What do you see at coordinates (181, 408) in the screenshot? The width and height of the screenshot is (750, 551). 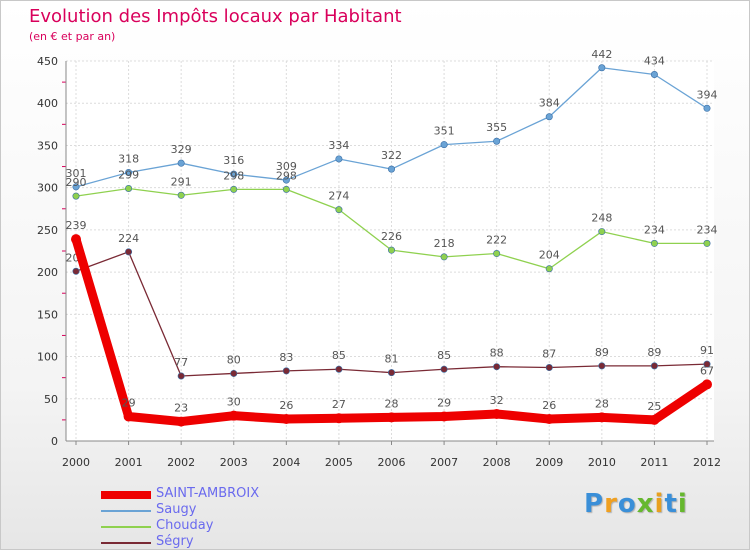 I see `saint-ambroix-data-label: 23` at bounding box center [181, 408].